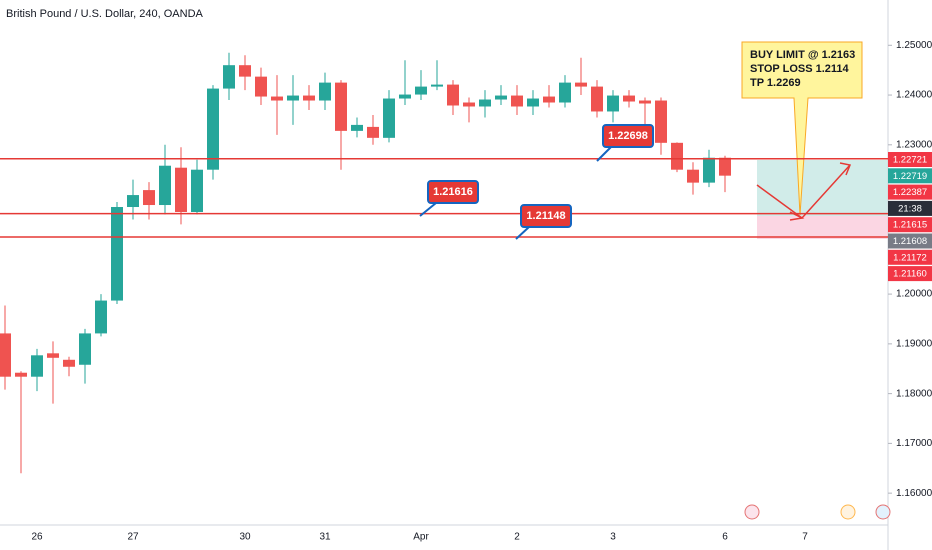 This screenshot has height=550, width=932. What do you see at coordinates (845, 169) in the screenshot?
I see `arrow-head` at bounding box center [845, 169].